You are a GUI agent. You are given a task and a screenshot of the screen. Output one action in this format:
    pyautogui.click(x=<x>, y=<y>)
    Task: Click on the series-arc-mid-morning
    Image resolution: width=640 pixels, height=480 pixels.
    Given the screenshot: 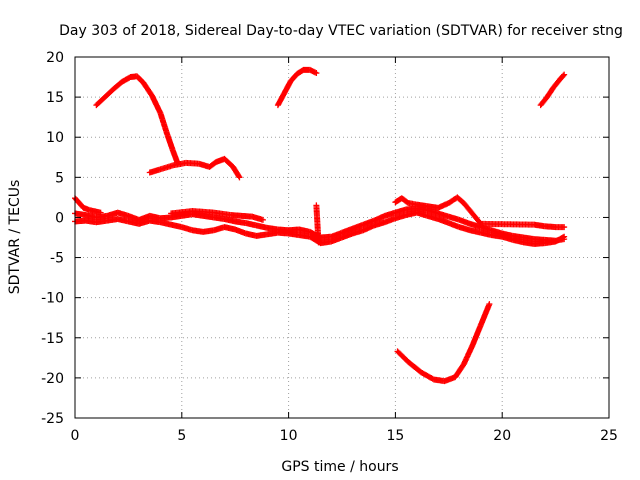 What is the action you would take?
    pyautogui.click(x=194, y=168)
    